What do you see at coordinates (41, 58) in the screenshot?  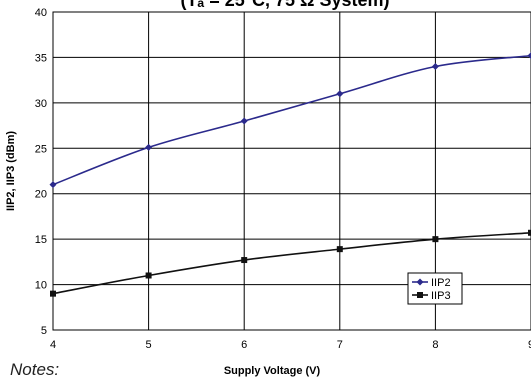 I see `y-tick-label: 35` at bounding box center [41, 58].